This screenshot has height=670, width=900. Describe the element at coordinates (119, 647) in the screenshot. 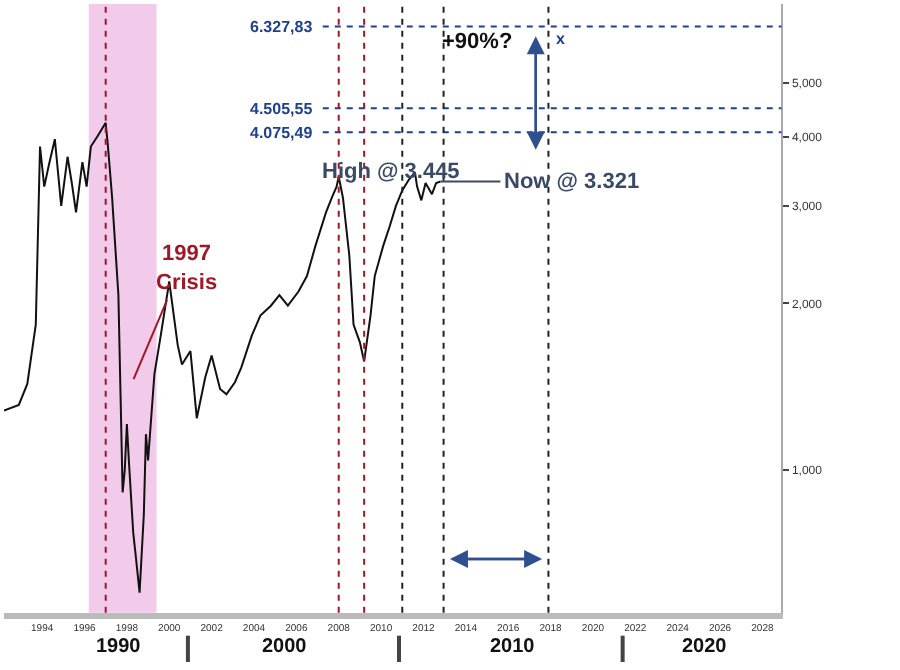

I see `text: 1990` at that location.